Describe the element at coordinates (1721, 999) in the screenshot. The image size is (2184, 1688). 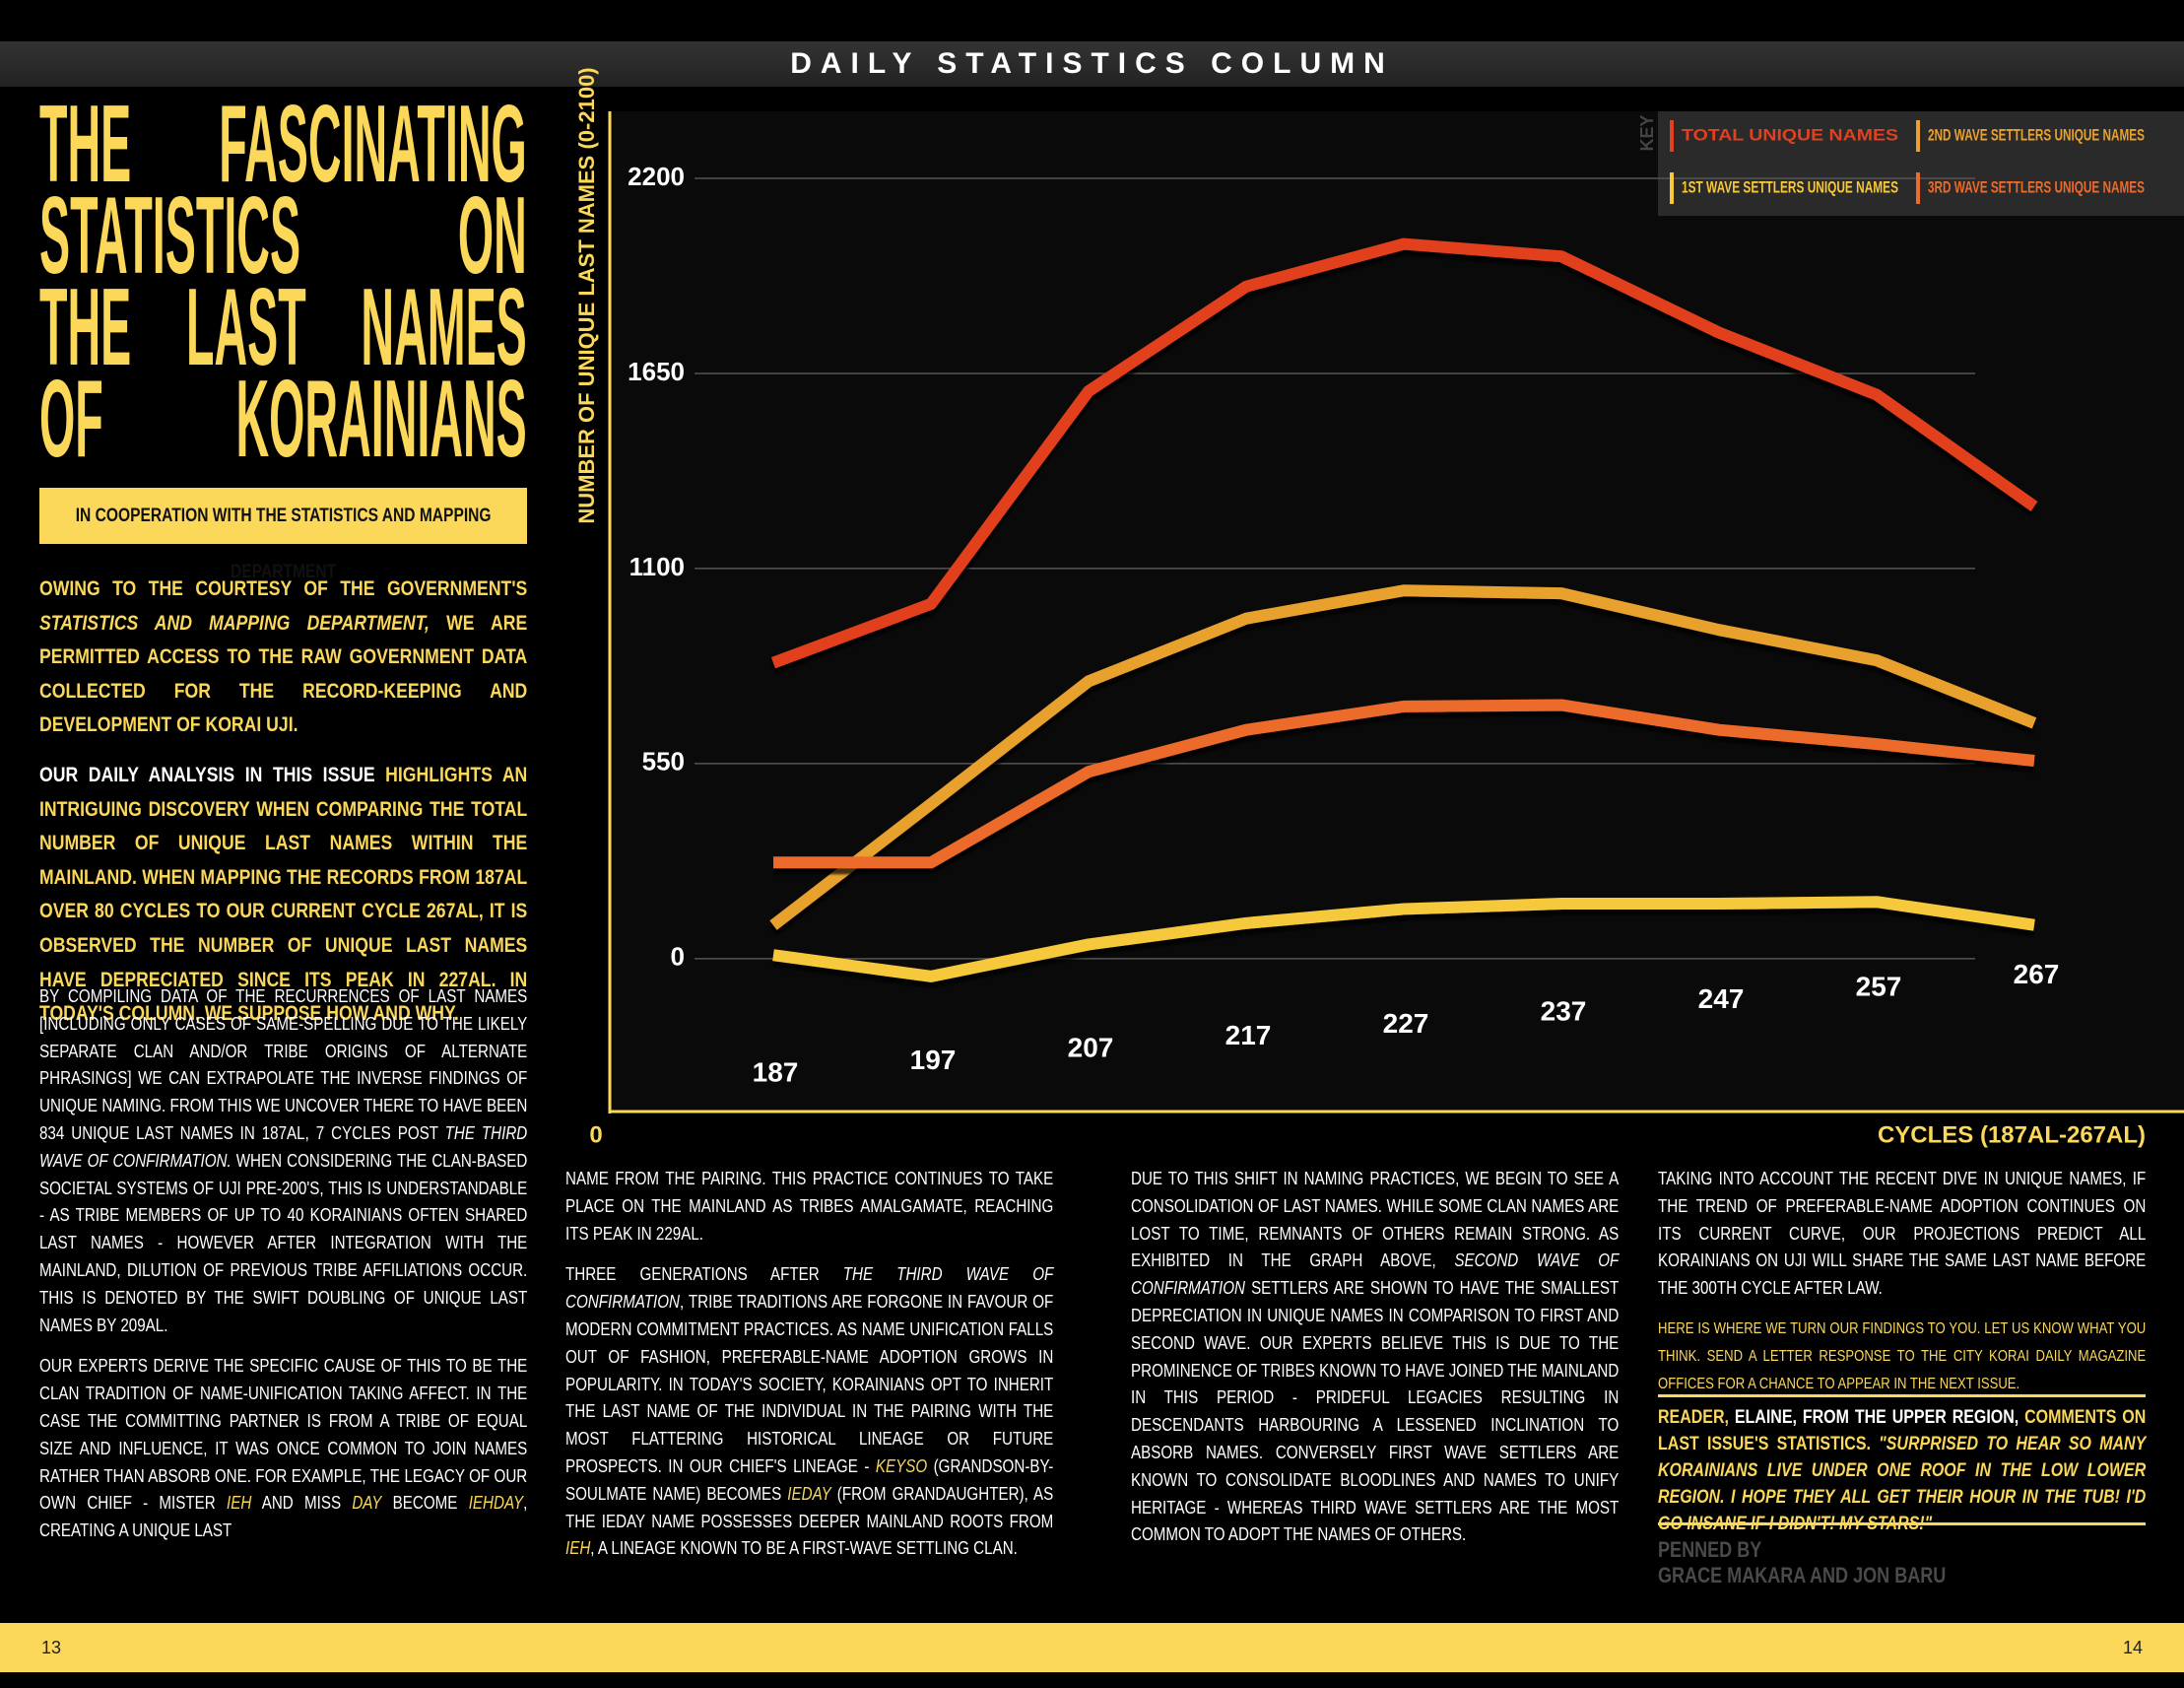
I see `x-tick-label: 247` at that location.